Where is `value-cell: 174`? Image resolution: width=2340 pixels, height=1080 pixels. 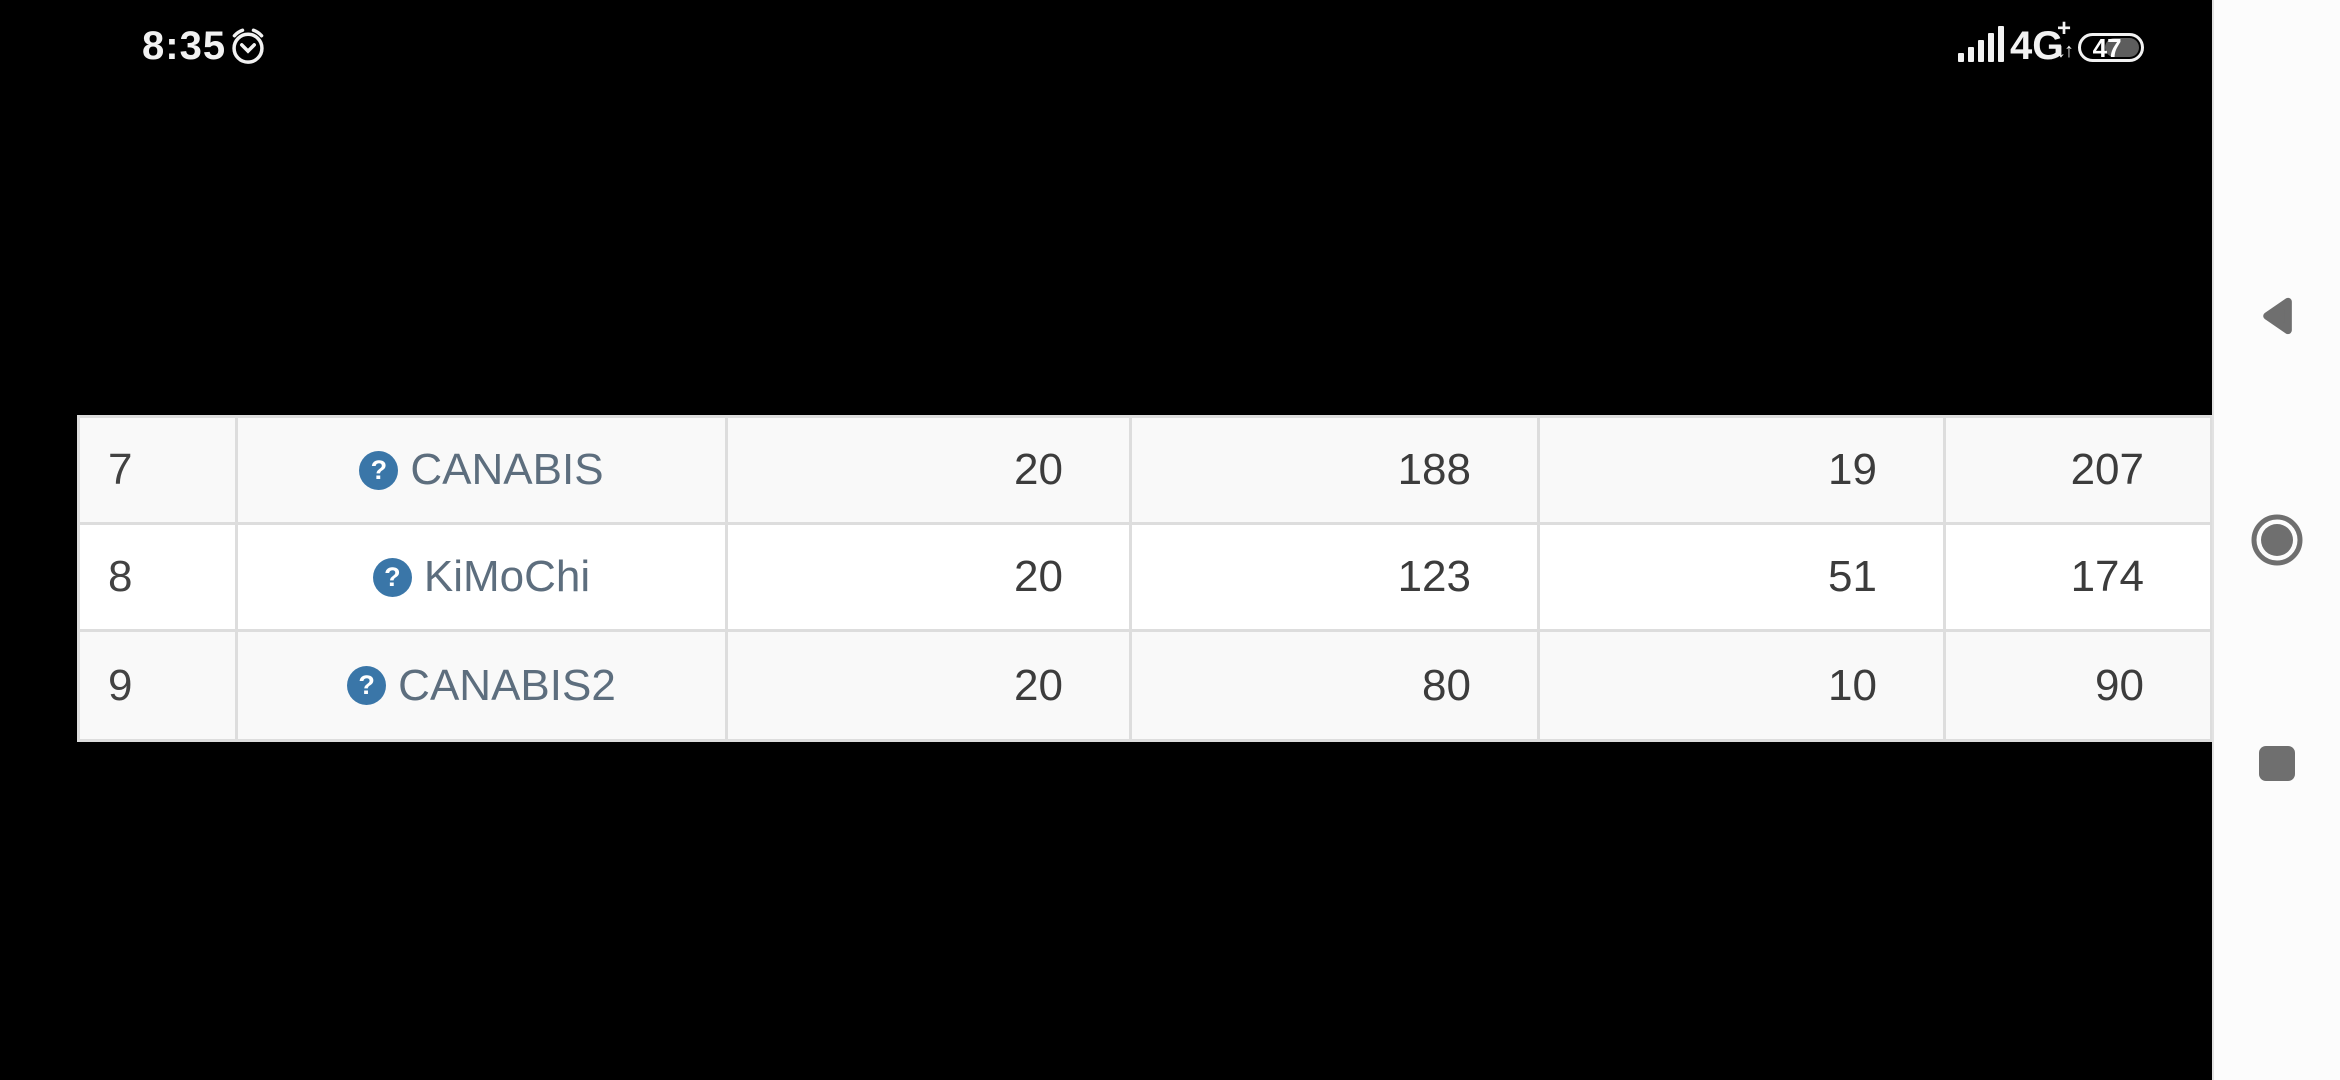 value-cell: 174 is located at coordinates (2107, 576).